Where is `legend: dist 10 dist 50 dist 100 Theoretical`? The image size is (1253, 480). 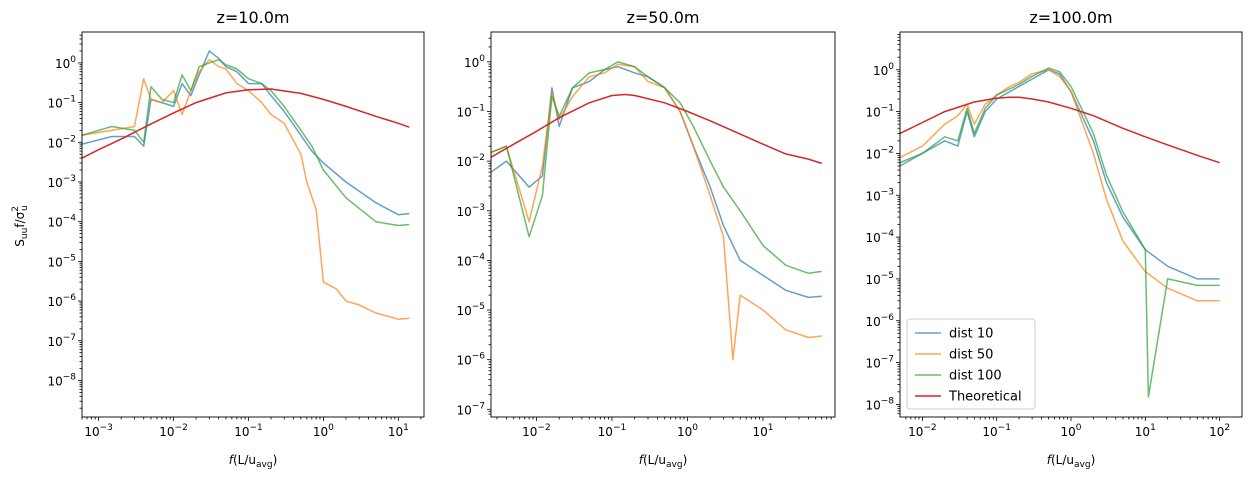
legend: dist 10 dist 50 dist 100 Theoretical is located at coordinates (971, 364).